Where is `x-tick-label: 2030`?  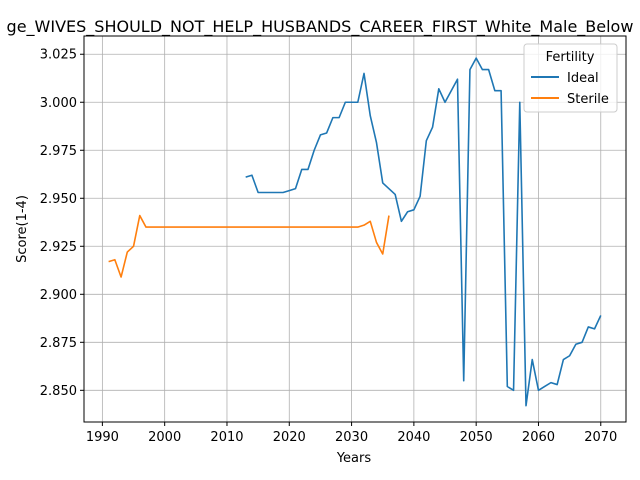
x-tick-label: 2030 is located at coordinates (351, 437).